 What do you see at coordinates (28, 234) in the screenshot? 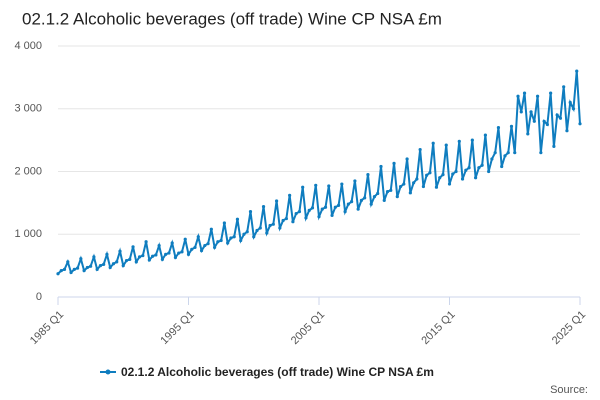
I see `y-tick-label: 1 000` at bounding box center [28, 234].